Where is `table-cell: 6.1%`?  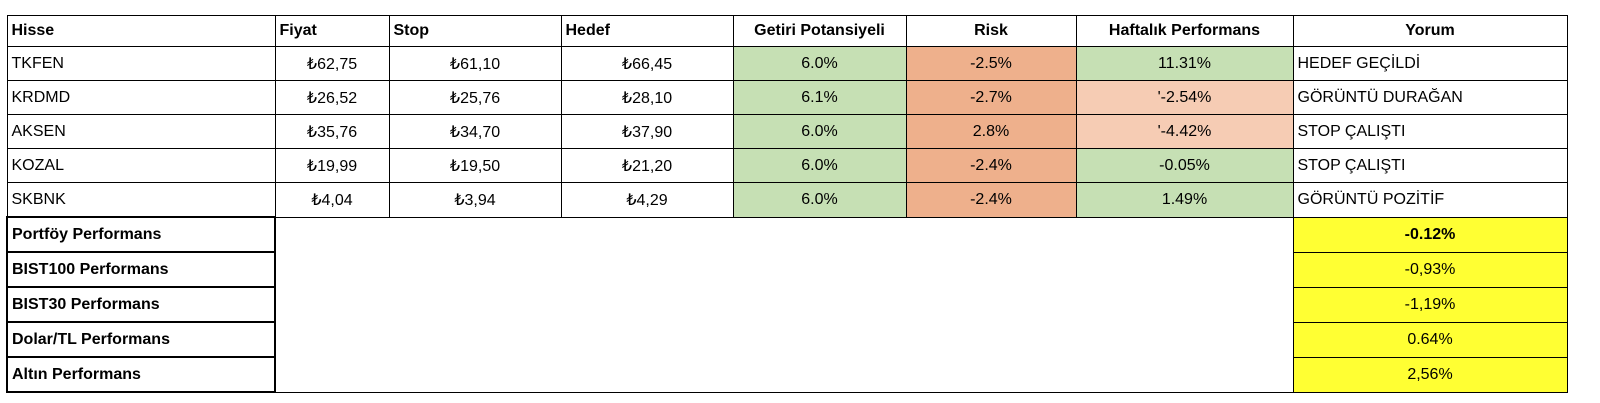 table-cell: 6.1% is located at coordinates (819, 97).